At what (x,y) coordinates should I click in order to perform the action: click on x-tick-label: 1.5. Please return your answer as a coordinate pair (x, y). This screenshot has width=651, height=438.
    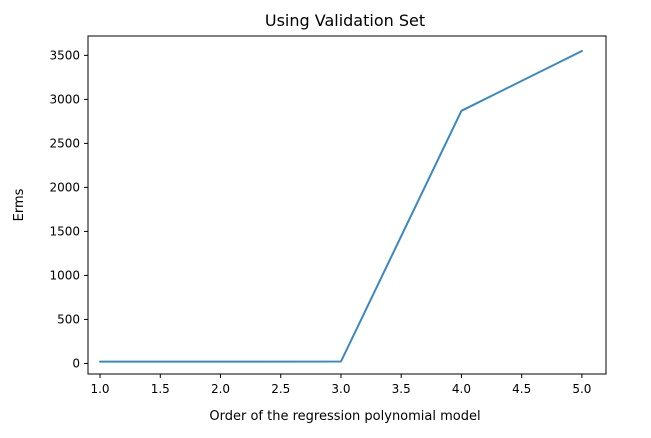
    Looking at the image, I should click on (160, 389).